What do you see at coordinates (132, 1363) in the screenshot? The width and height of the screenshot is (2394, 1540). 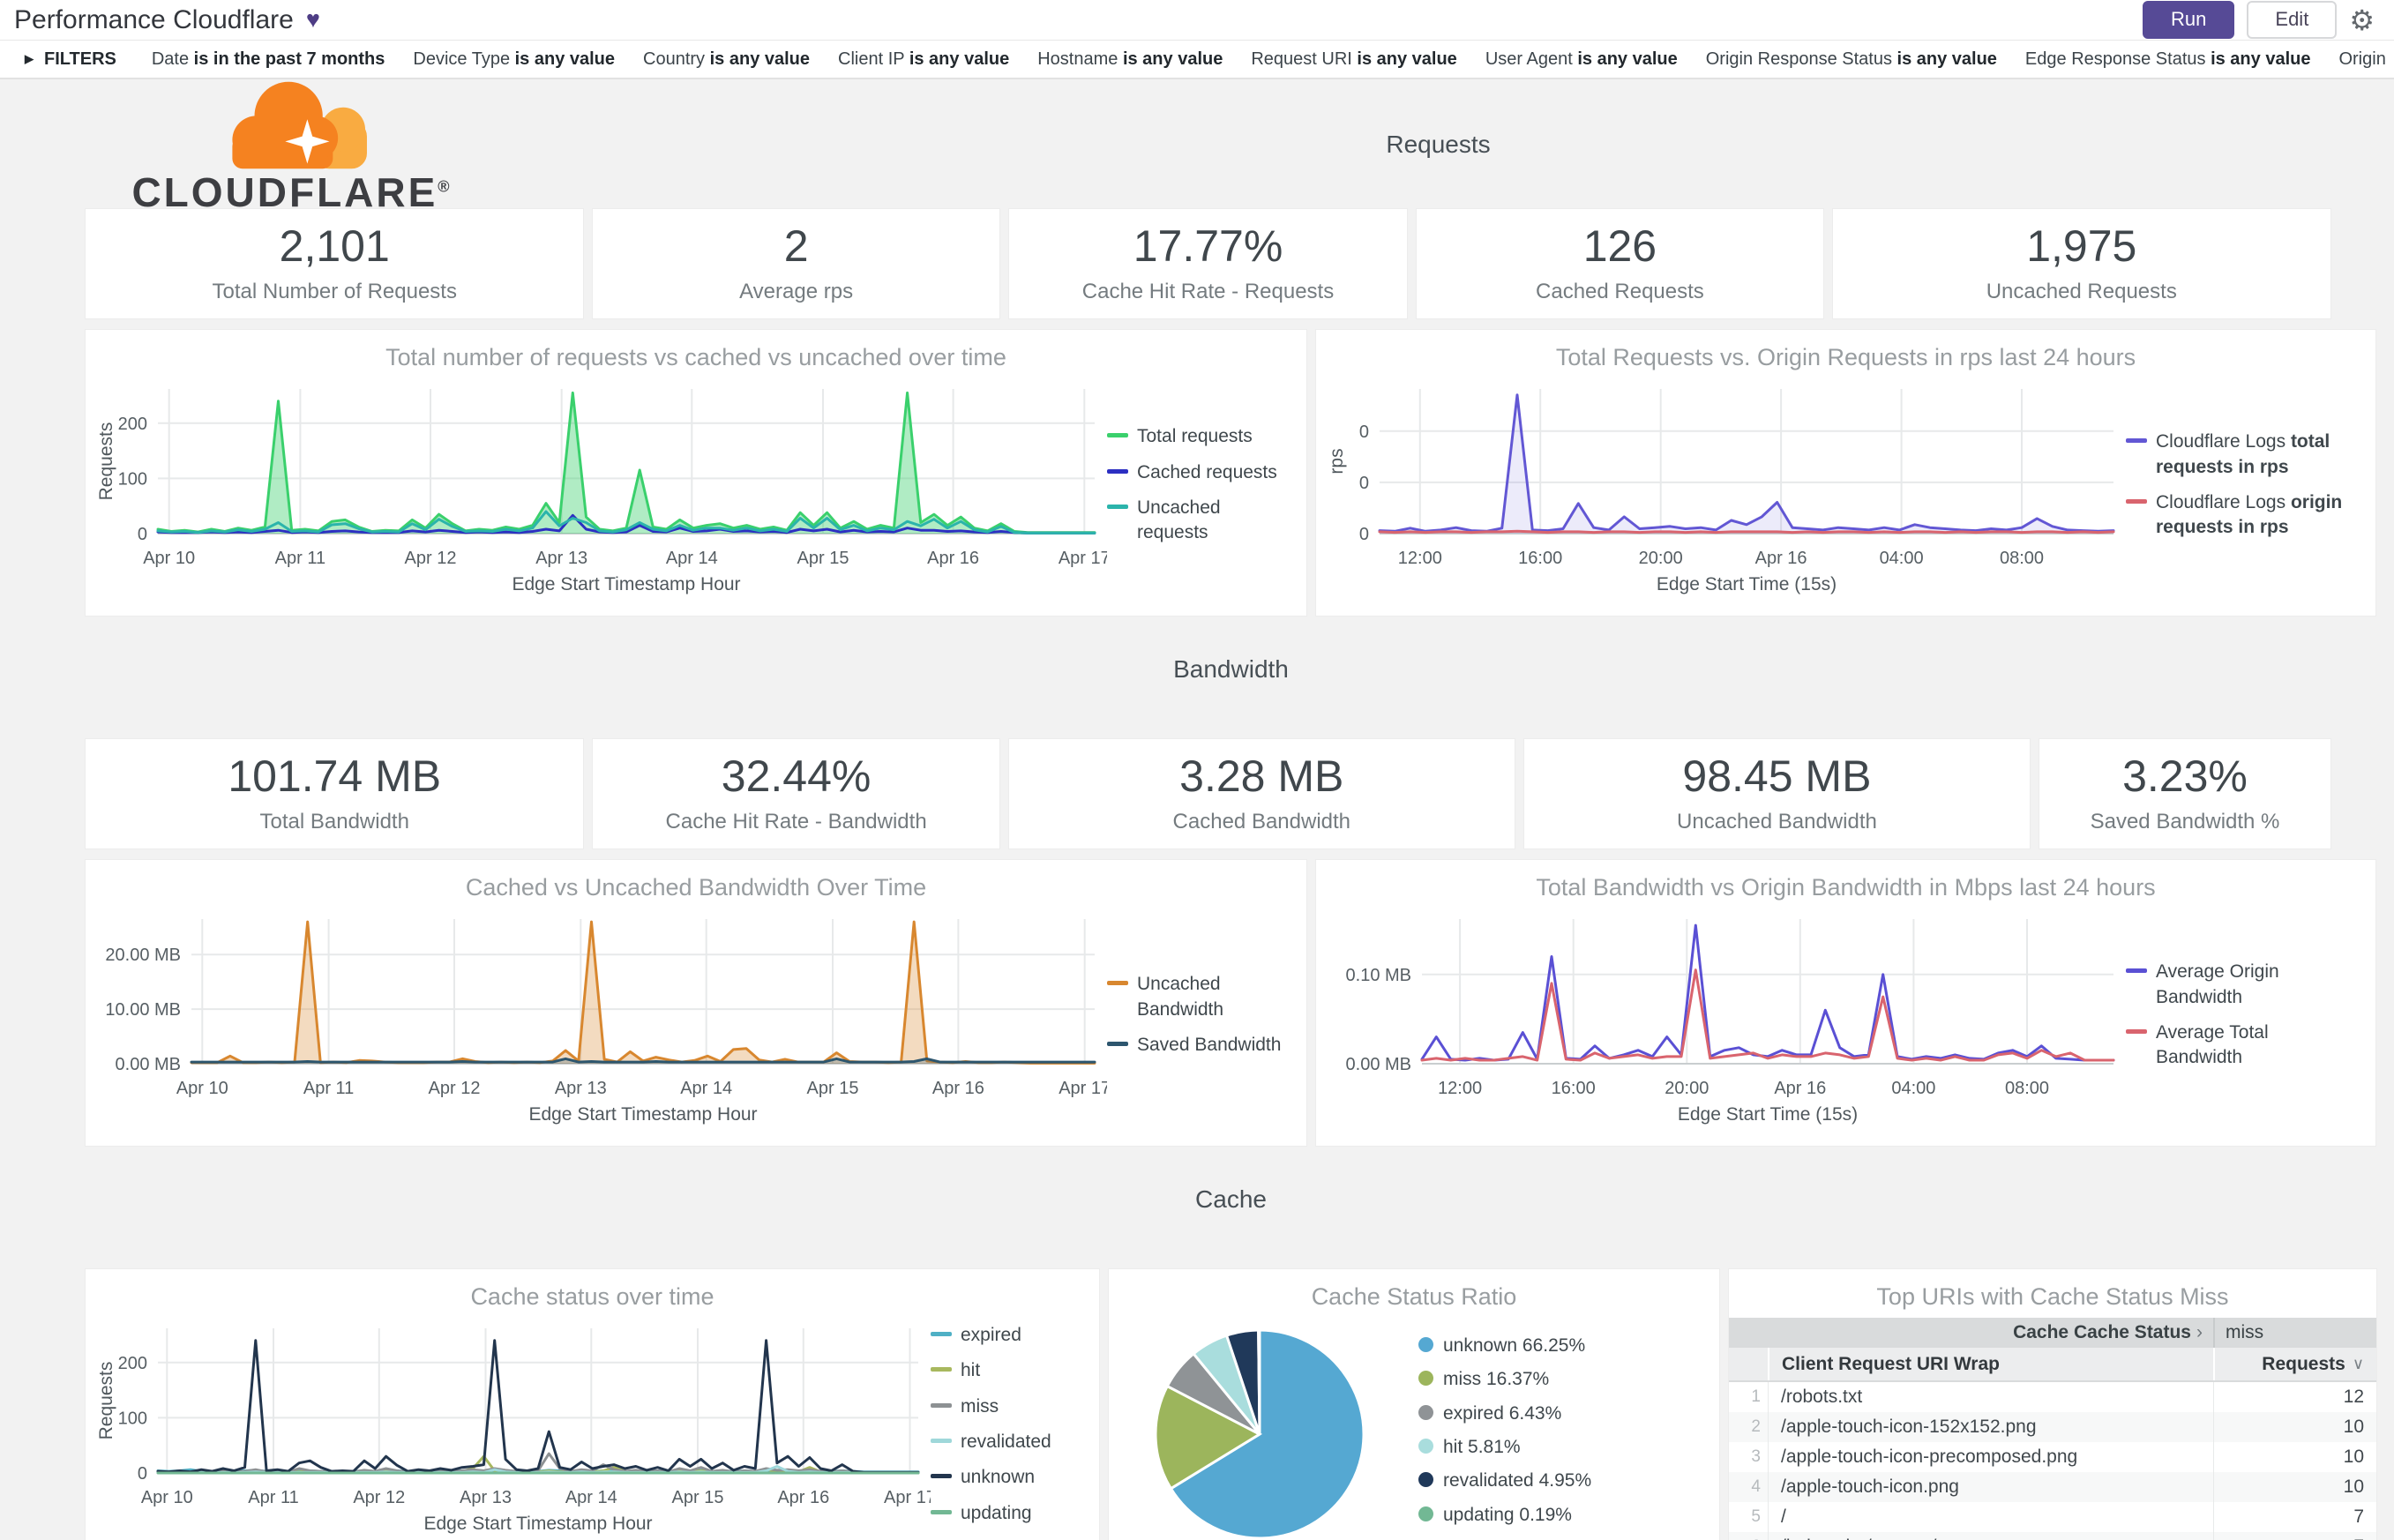 I see `svg-text: 200` at bounding box center [132, 1363].